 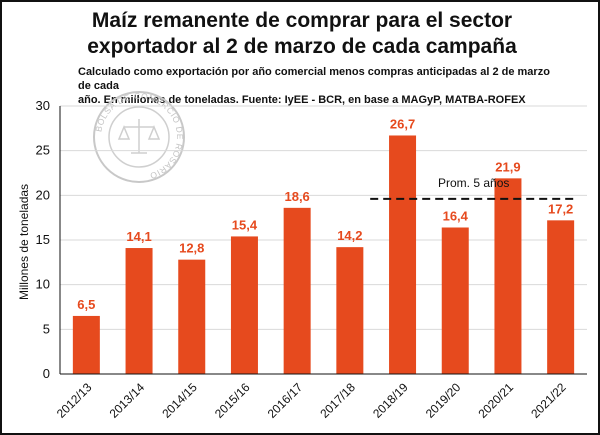 I want to click on y-tick-label: 15, so click(x=43, y=239).